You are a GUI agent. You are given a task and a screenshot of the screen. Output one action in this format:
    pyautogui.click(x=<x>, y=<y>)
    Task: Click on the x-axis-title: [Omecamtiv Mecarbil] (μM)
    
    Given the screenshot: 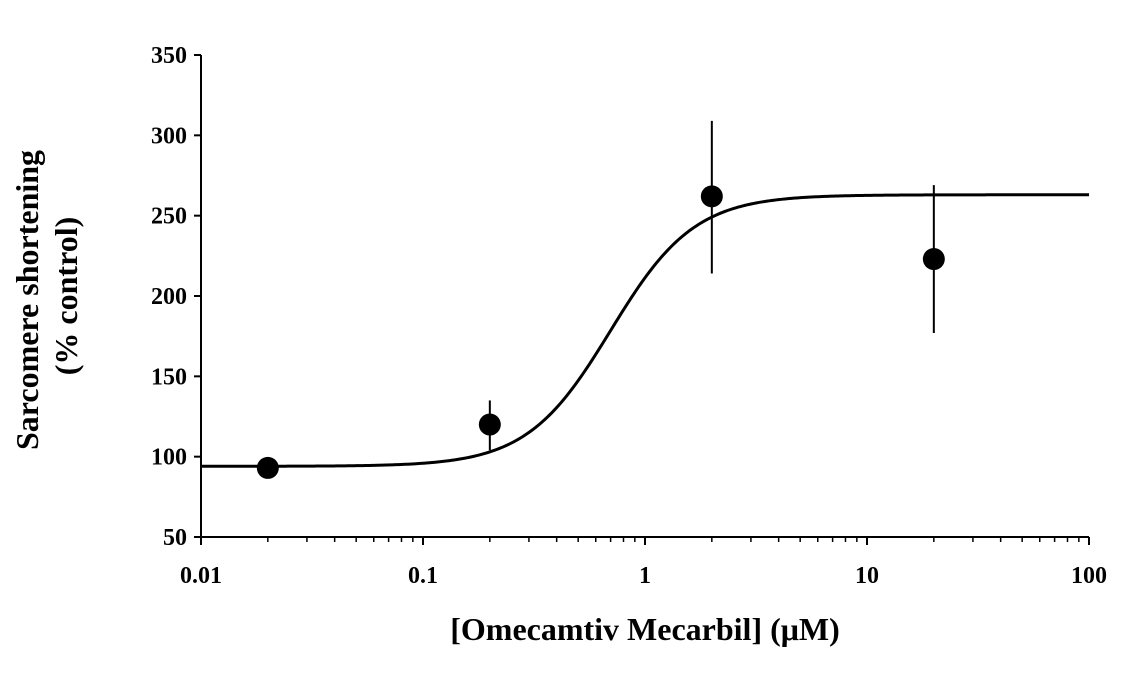 What is the action you would take?
    pyautogui.click(x=645, y=629)
    